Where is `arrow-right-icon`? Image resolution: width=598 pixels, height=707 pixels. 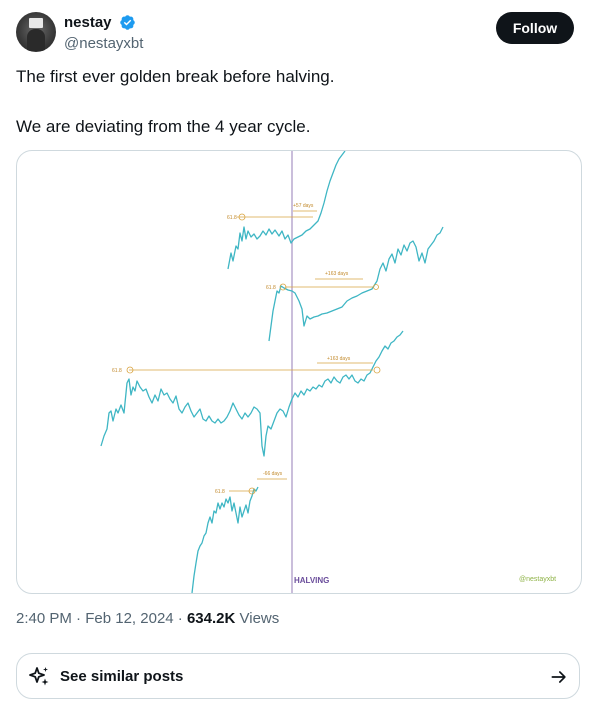
arrow-right-icon is located at coordinates (558, 677).